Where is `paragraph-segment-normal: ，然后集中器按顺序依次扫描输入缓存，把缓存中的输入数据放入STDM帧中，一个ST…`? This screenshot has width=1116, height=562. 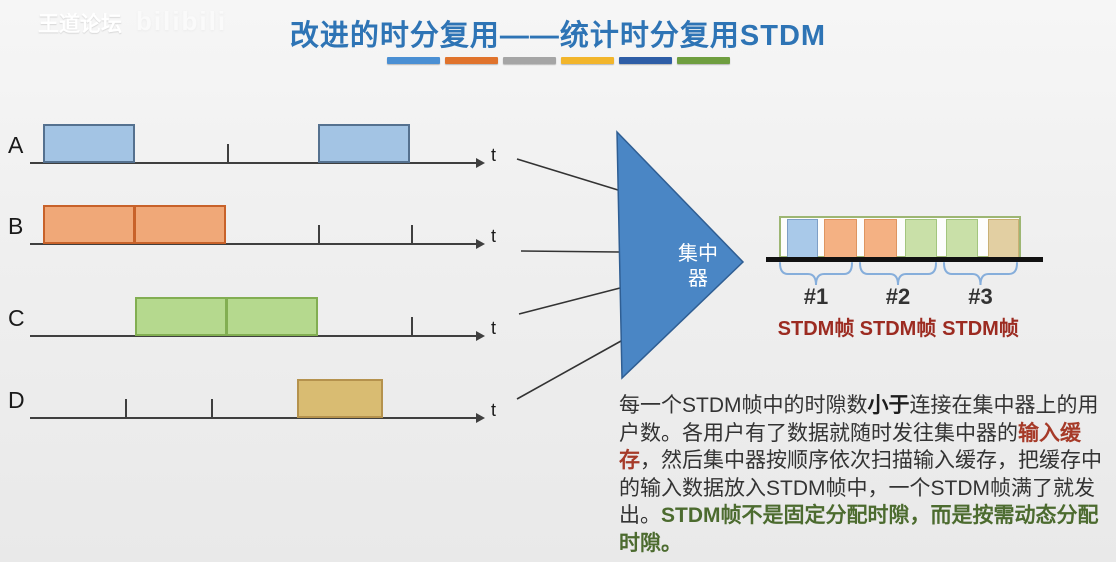 paragraph-segment-normal: ，然后集中器按顺序依次扫描输入缓存，把缓存中的输入数据放入STDM帧中，一个ST… is located at coordinates (860, 488).